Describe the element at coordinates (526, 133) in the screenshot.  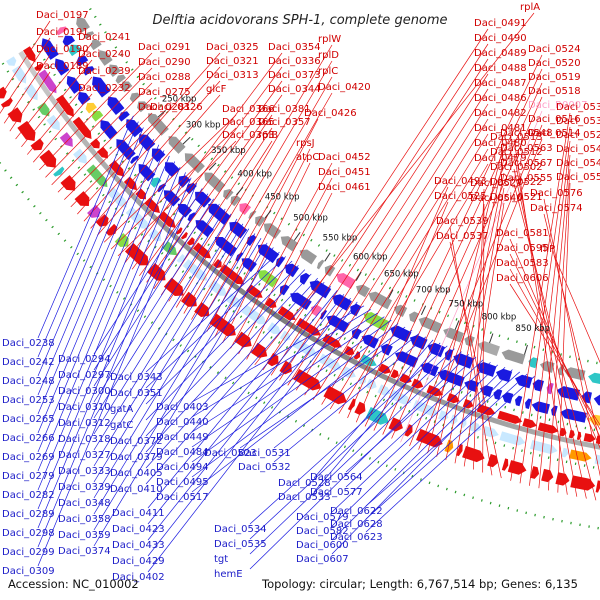
I see `gene-label-top: Daci_0548` at that location.